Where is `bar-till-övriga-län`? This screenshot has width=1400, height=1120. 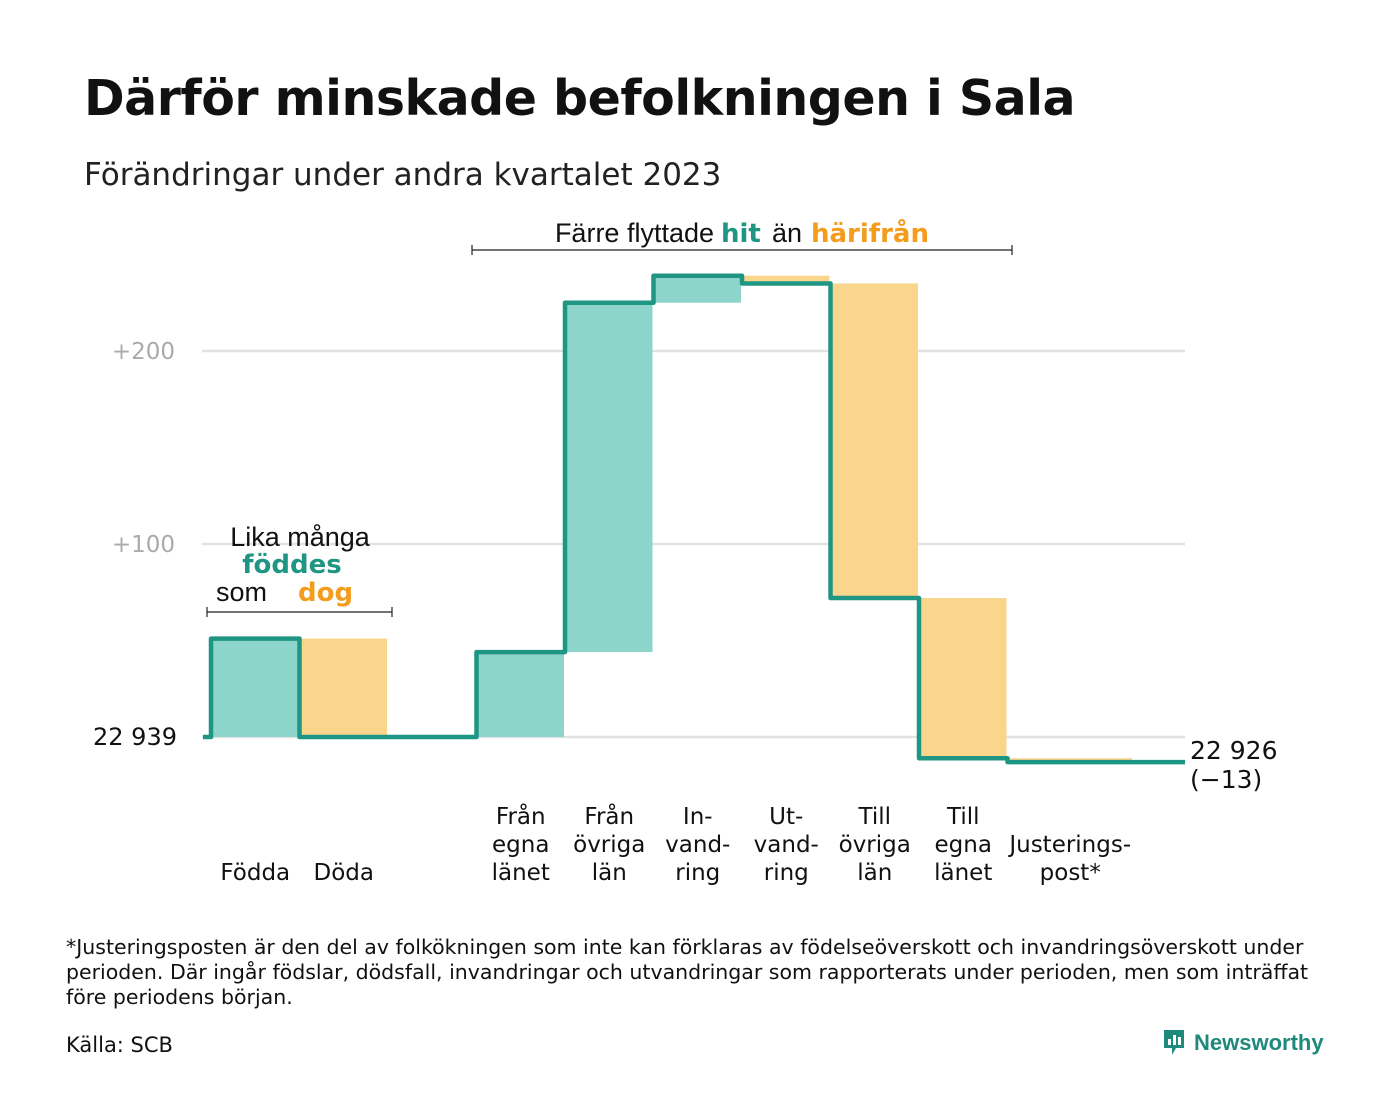
bar-till-övriga-län is located at coordinates (874, 441).